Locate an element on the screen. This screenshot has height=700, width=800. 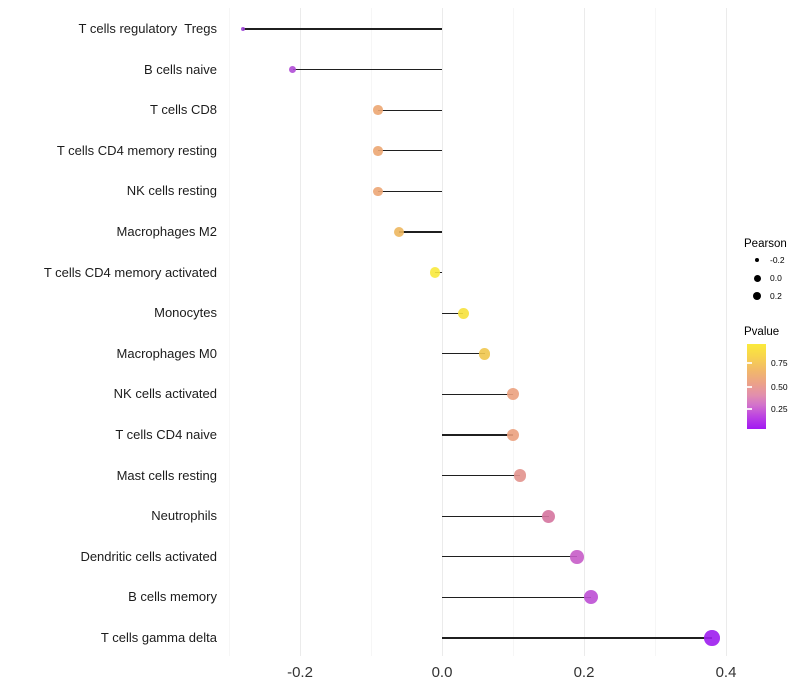
y-axis-label: Dendritic cells activated is located at coordinates (148, 556).